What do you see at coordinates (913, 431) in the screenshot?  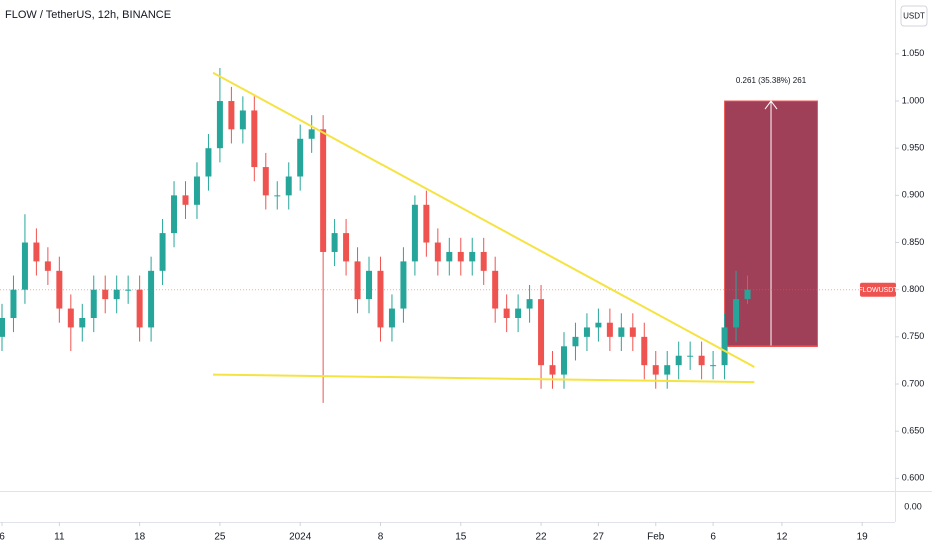 I see `y-tick-label: 0.650` at bounding box center [913, 431].